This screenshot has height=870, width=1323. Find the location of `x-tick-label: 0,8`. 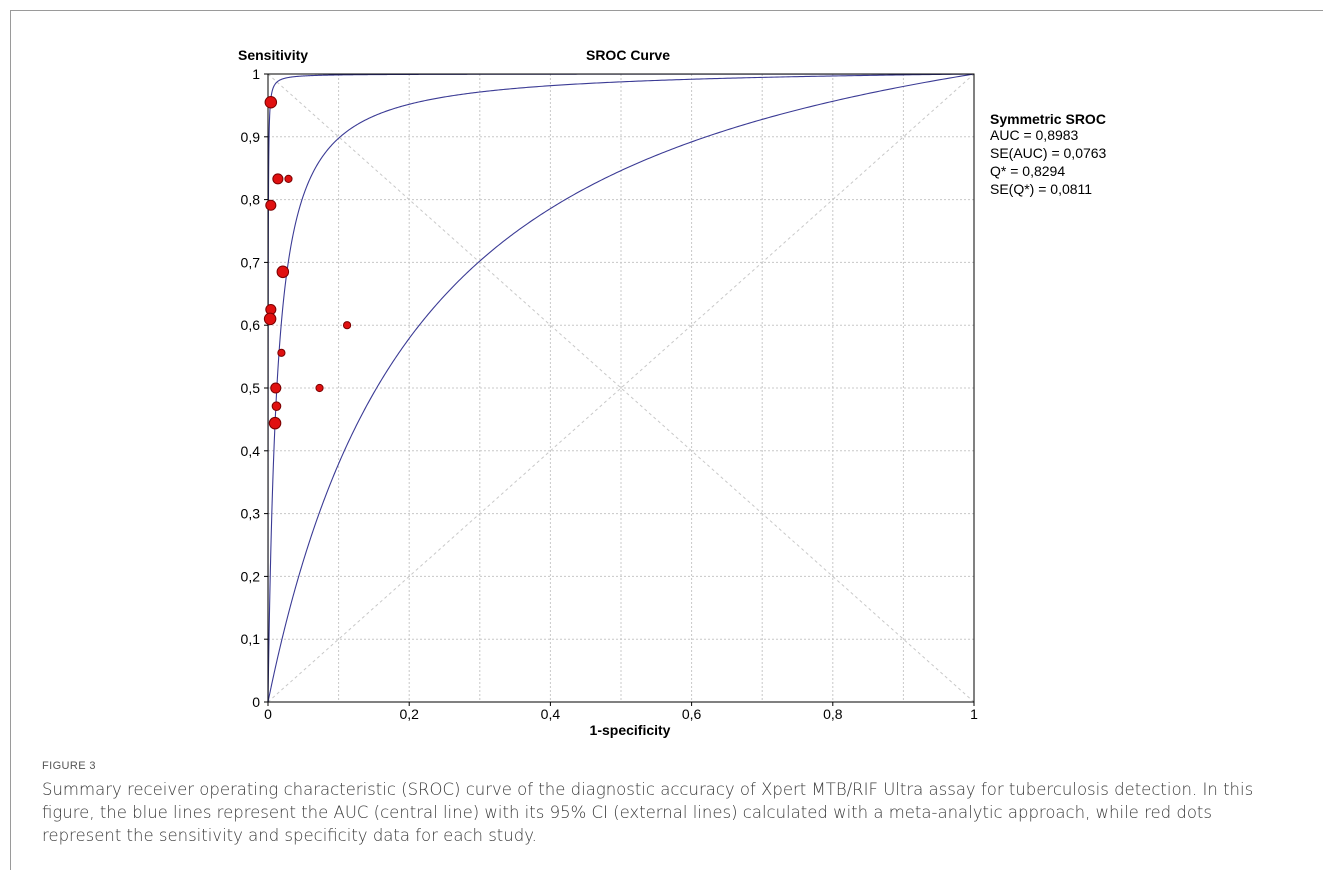

x-tick-label: 0,8 is located at coordinates (833, 714).